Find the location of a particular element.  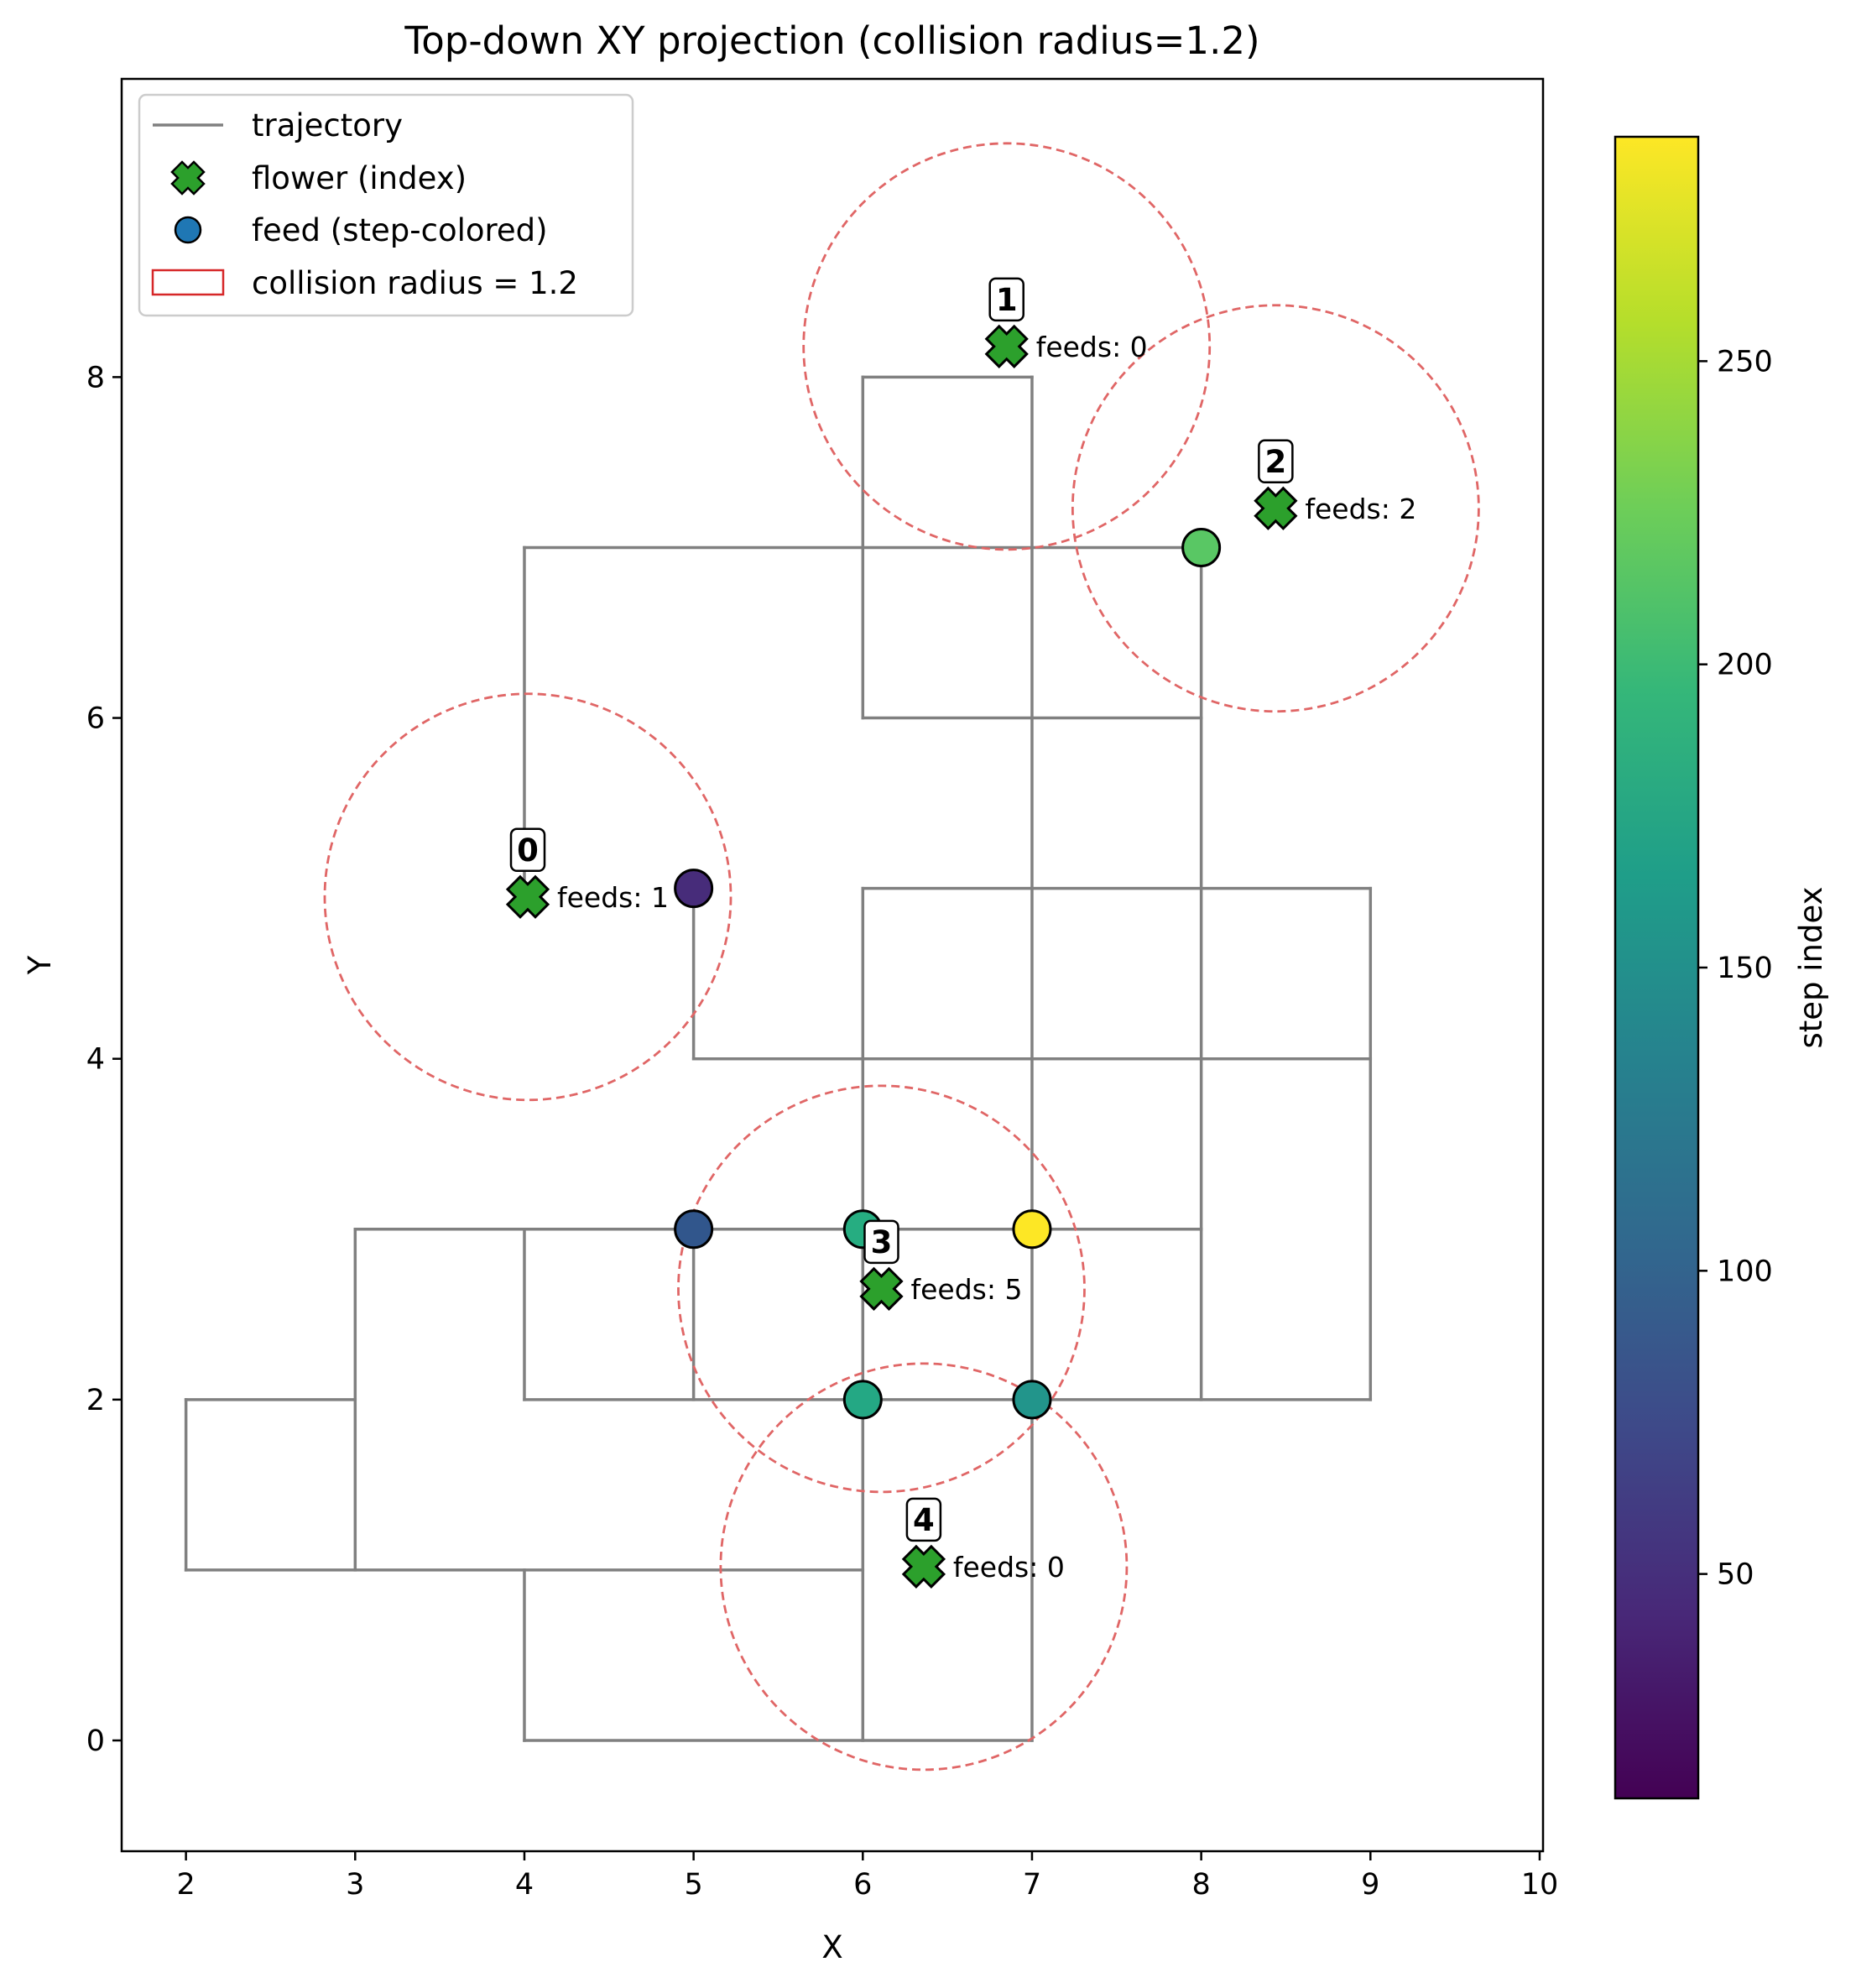

svg-text: 2 is located at coordinates (1275, 462).